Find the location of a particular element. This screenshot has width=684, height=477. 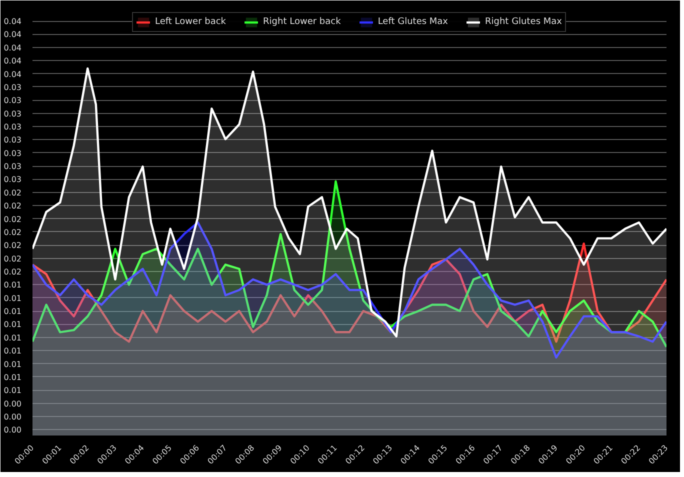

legend-label: Left Glutes Max is located at coordinates (413, 22).